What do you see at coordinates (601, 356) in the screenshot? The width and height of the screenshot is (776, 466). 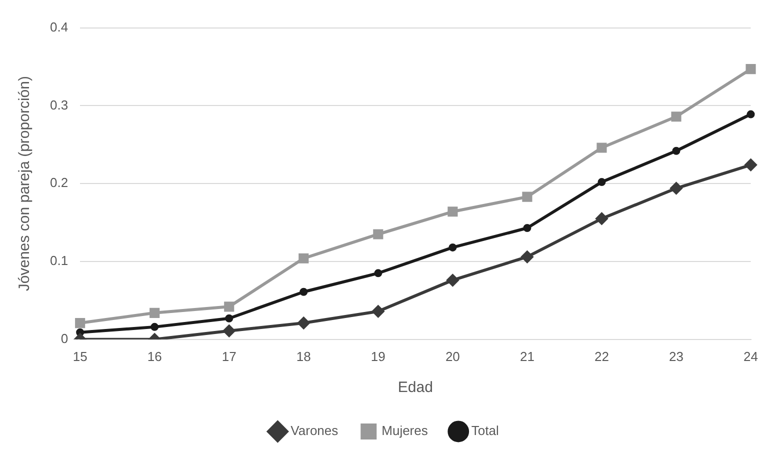 I see `x-tick-label: 22` at bounding box center [601, 356].